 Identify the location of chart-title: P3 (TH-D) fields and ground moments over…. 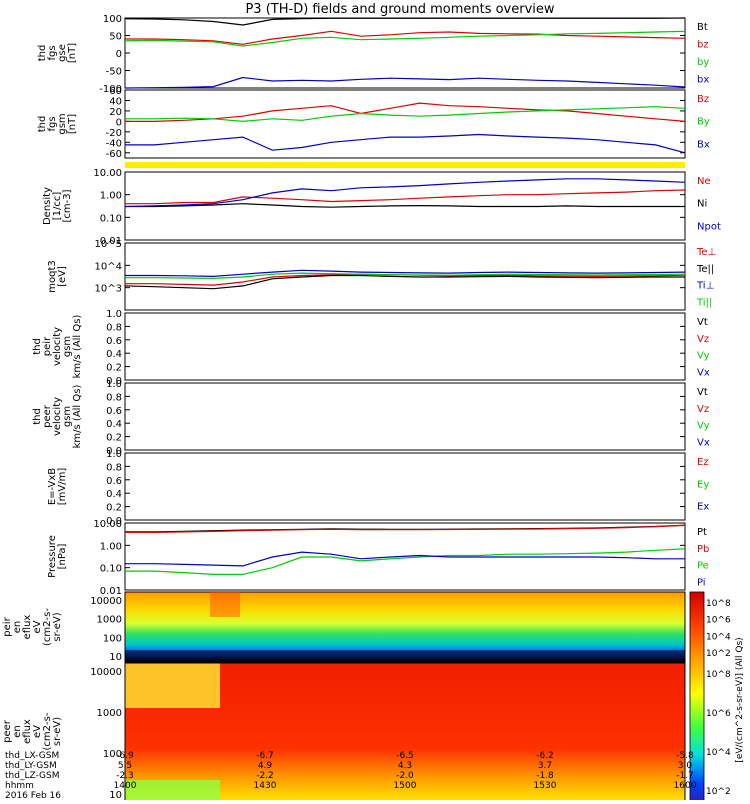
(399, 9).